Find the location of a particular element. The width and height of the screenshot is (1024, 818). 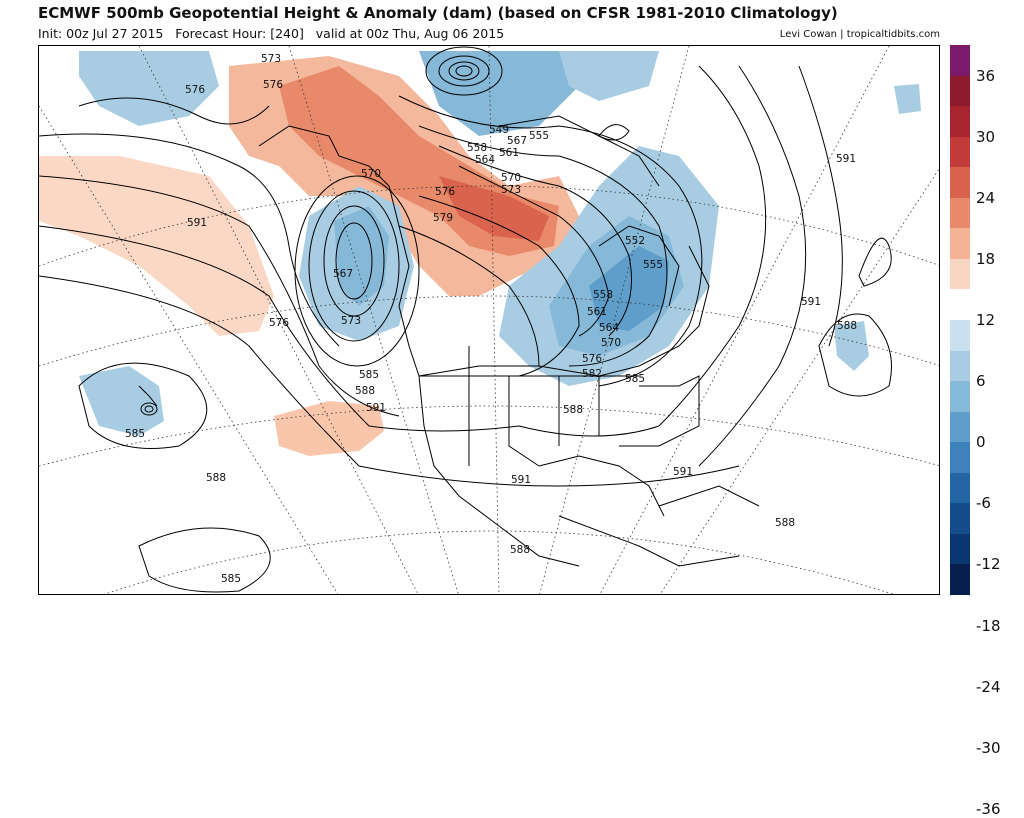

colorbar-tick-label: -12 is located at coordinates (988, 564).